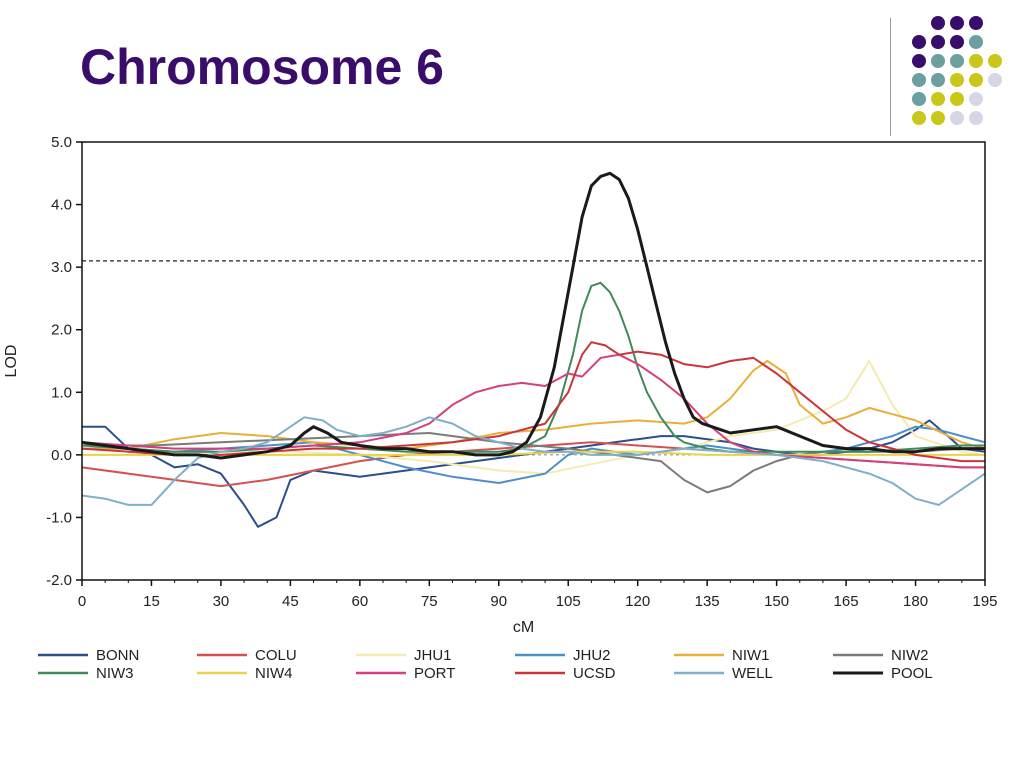 The width and height of the screenshot is (1024, 768). Describe the element at coordinates (276, 655) in the screenshot. I see `legend-label: COLU` at that location.